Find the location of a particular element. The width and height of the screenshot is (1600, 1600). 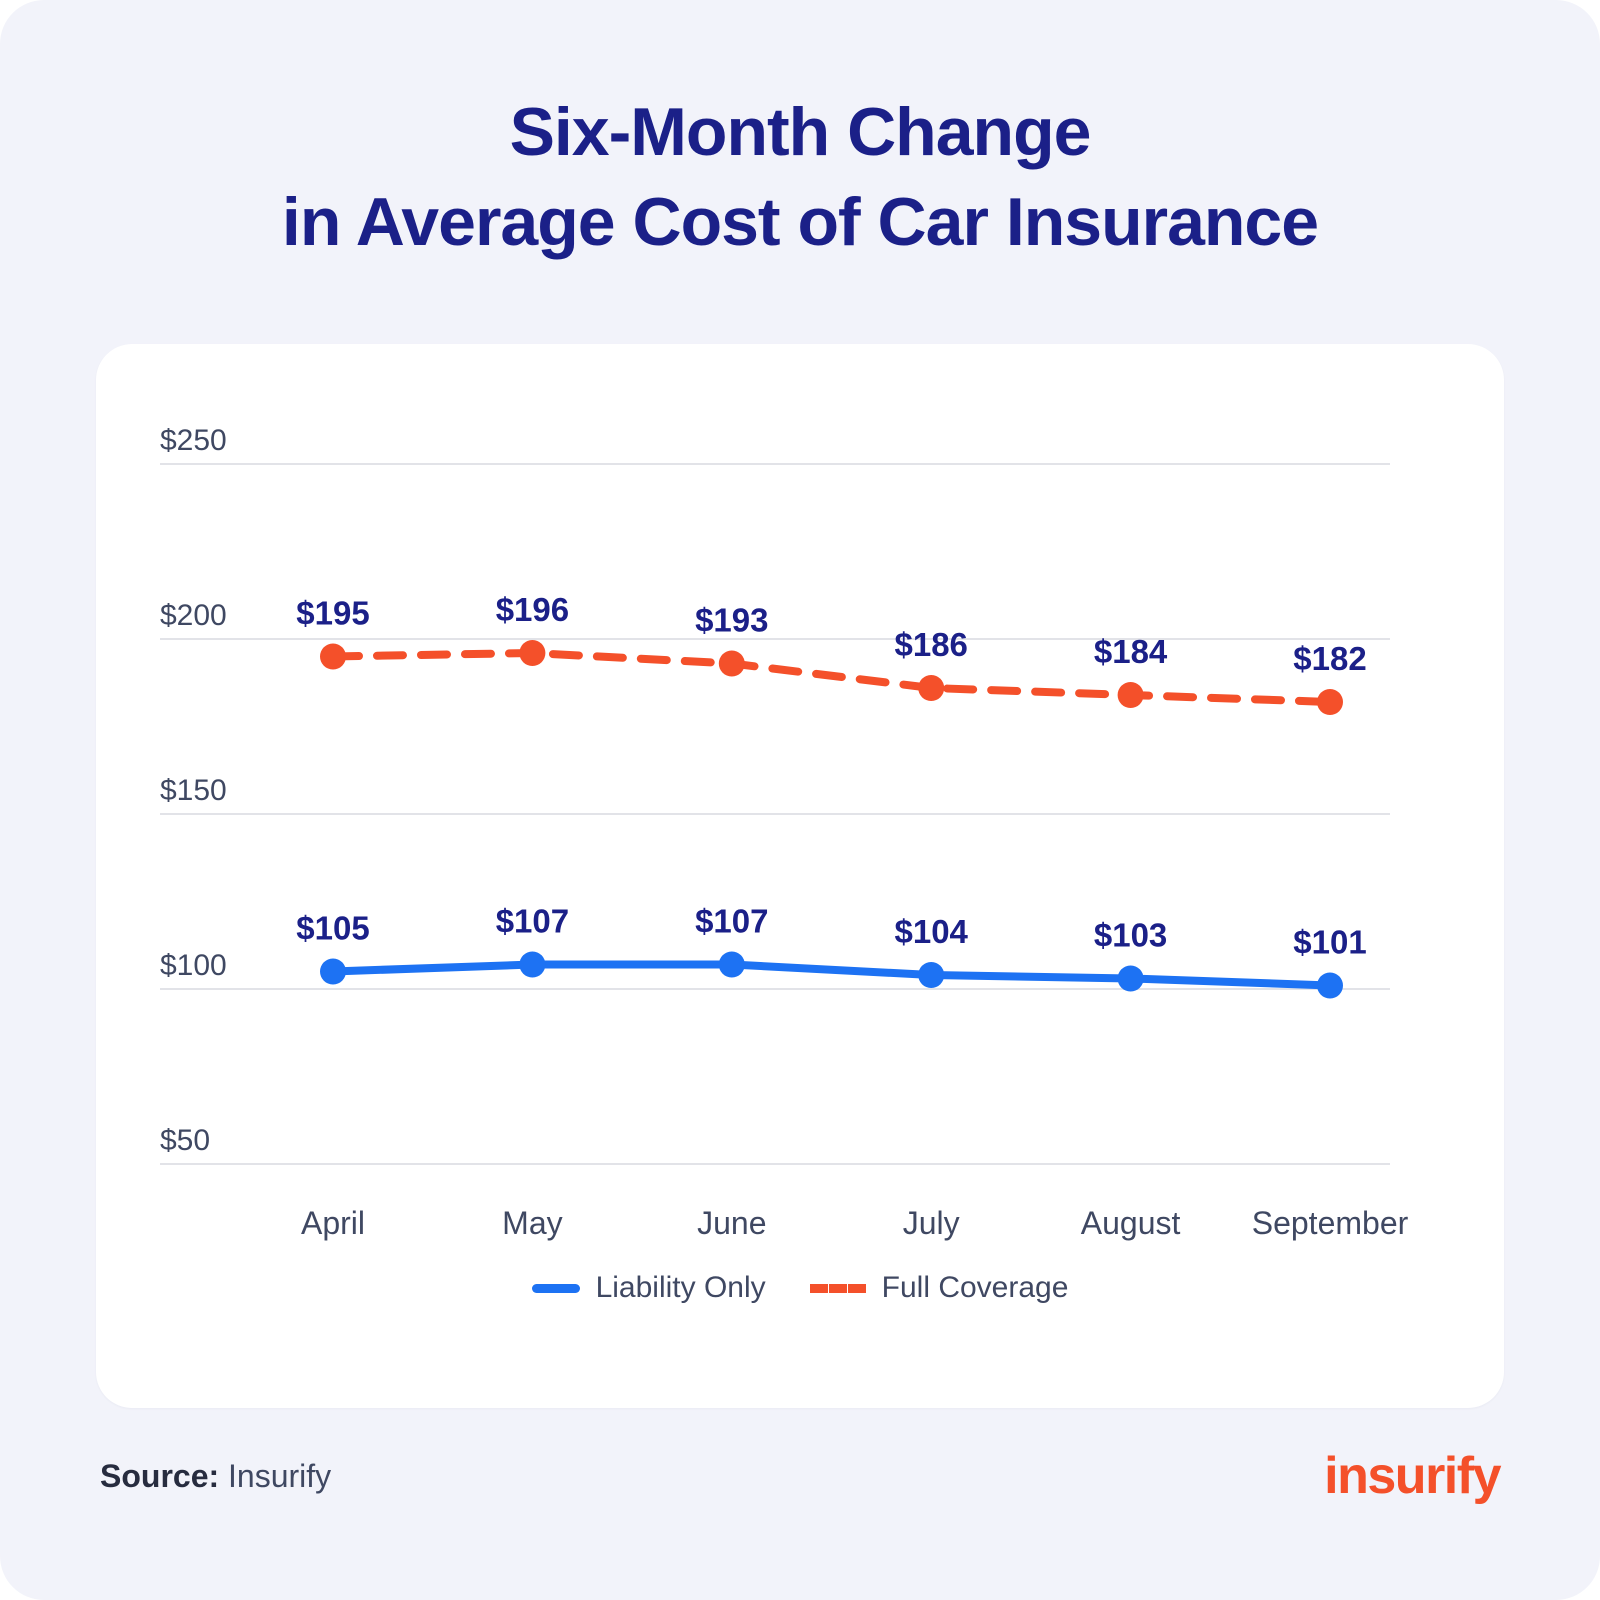

data-point-full-coverage-august is located at coordinates (1130, 695).